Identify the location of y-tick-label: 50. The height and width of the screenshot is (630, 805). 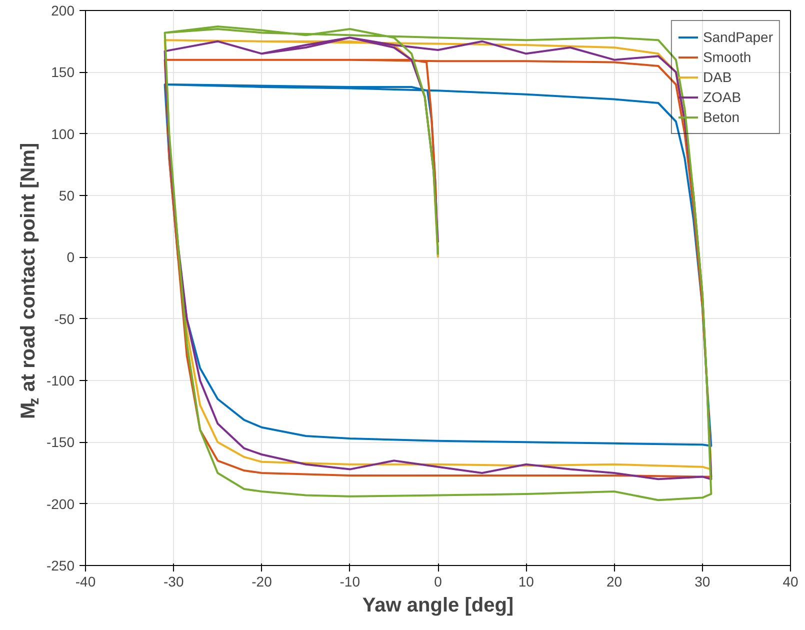
(66, 196).